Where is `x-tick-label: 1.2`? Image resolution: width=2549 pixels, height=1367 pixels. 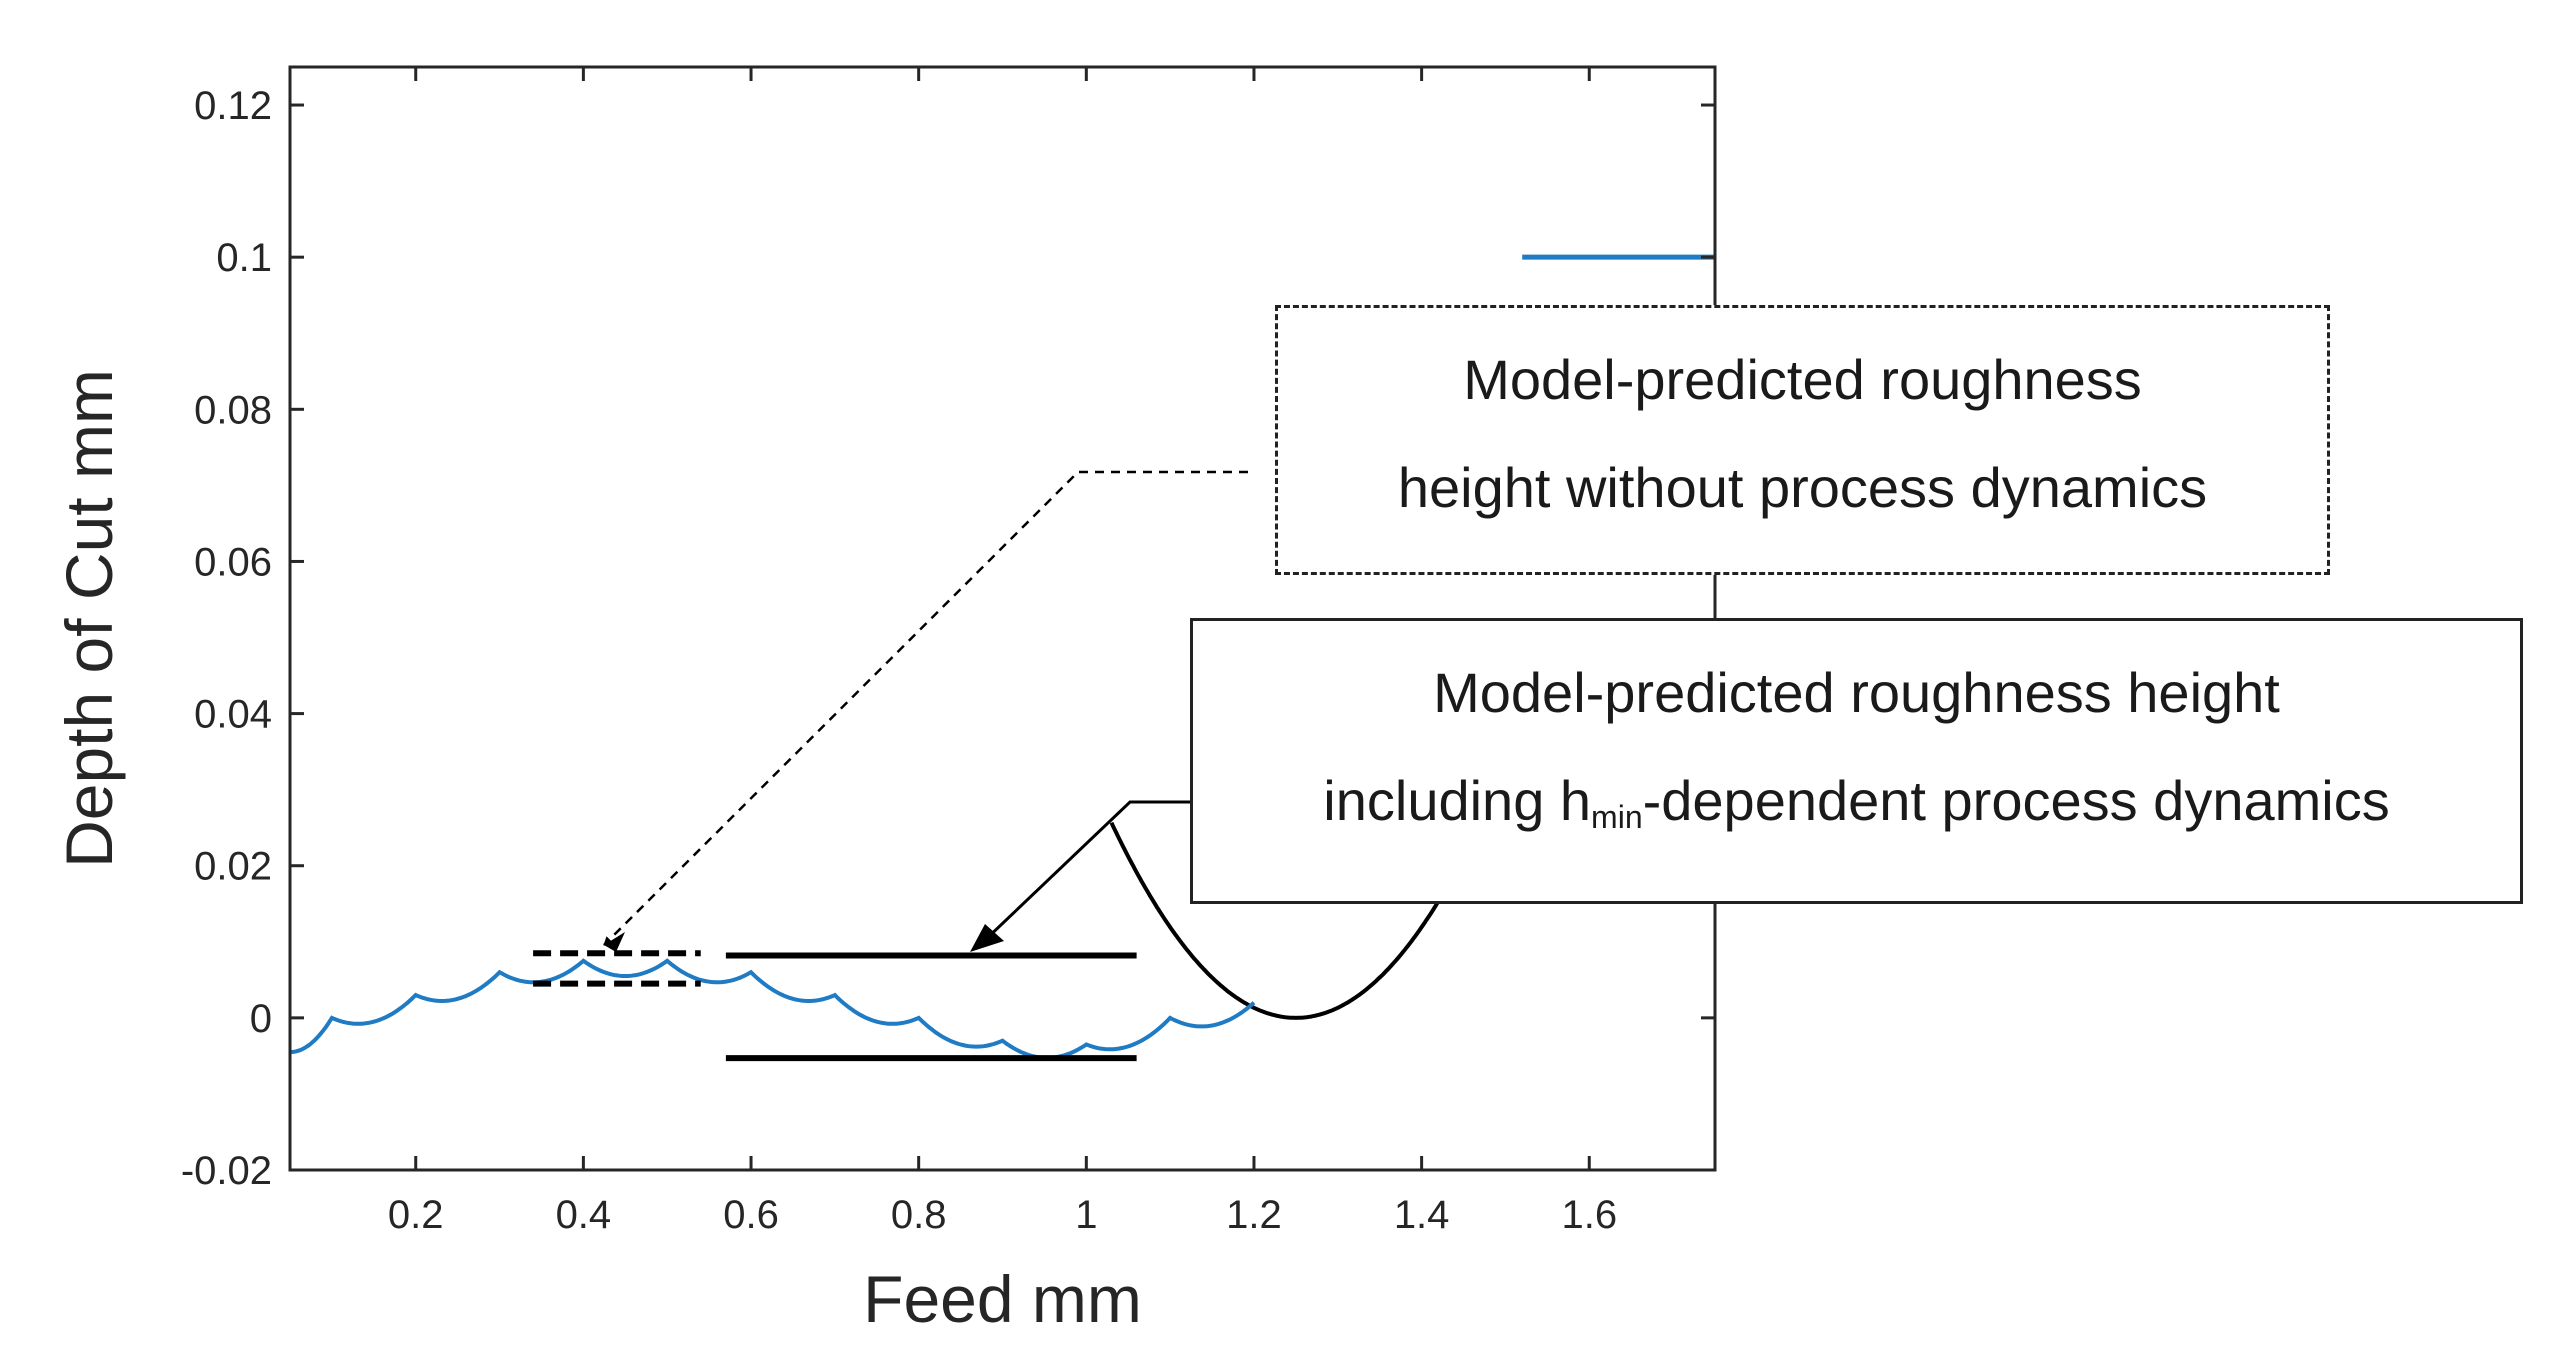
x-tick-label: 1.2 is located at coordinates (1254, 1215).